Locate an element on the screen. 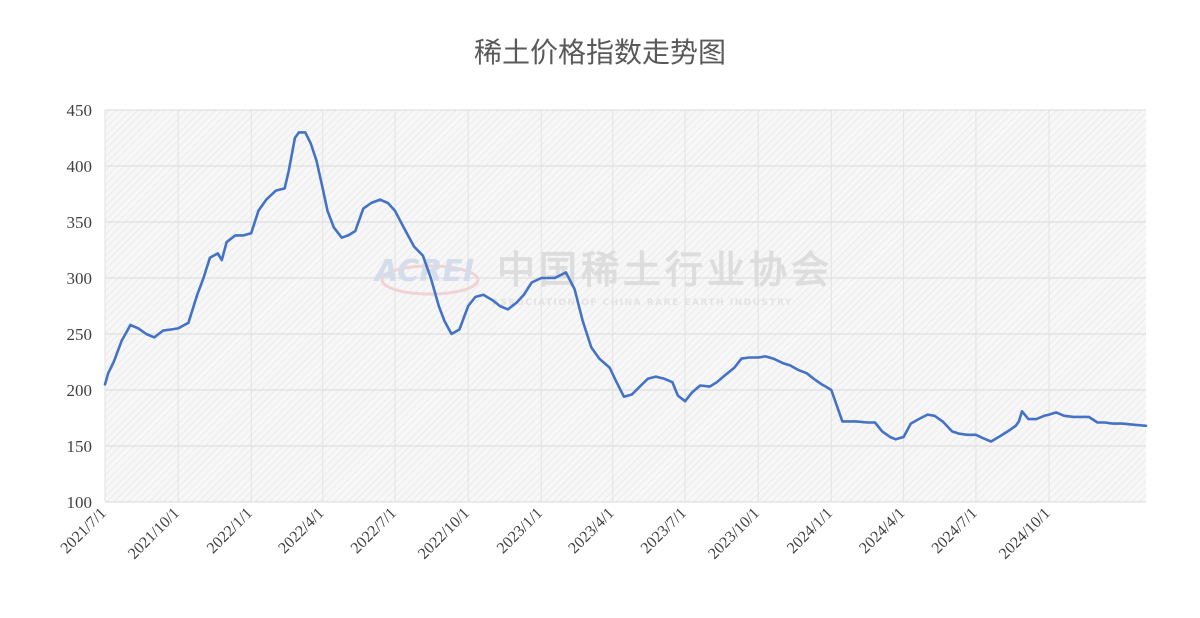 This screenshot has height=618, width=1200. y-tick-label: 350 is located at coordinates (80, 222).